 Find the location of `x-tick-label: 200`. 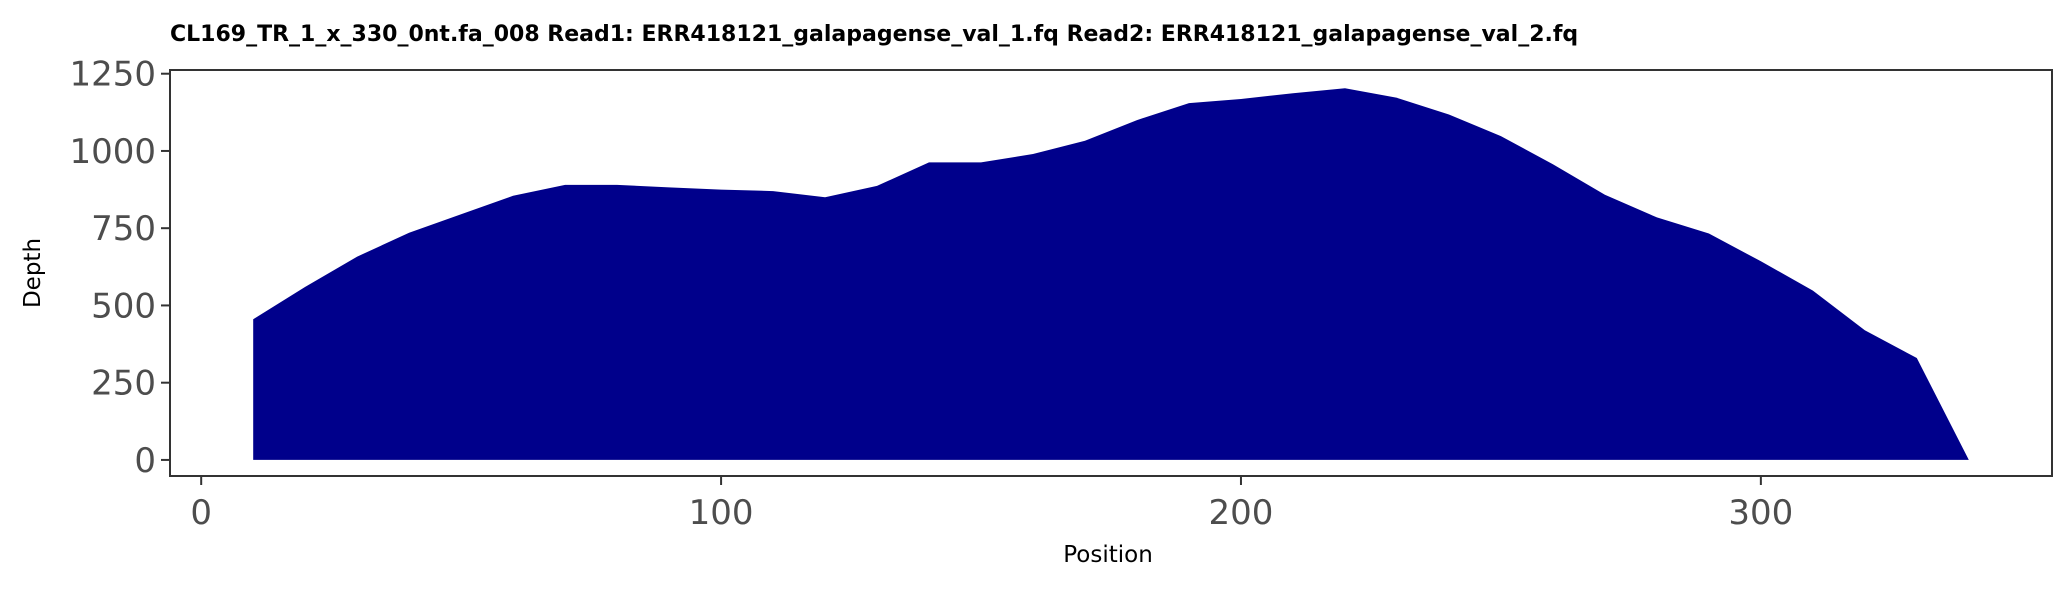

x-tick-label: 200 is located at coordinates (1241, 513).